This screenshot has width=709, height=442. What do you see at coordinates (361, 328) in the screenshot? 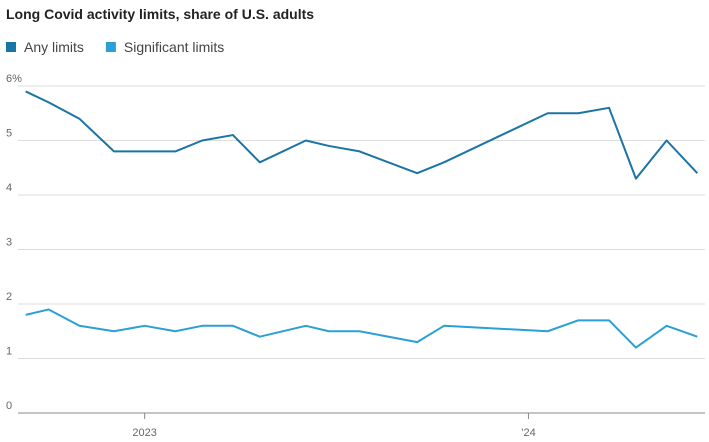
I see `line` at bounding box center [361, 328].